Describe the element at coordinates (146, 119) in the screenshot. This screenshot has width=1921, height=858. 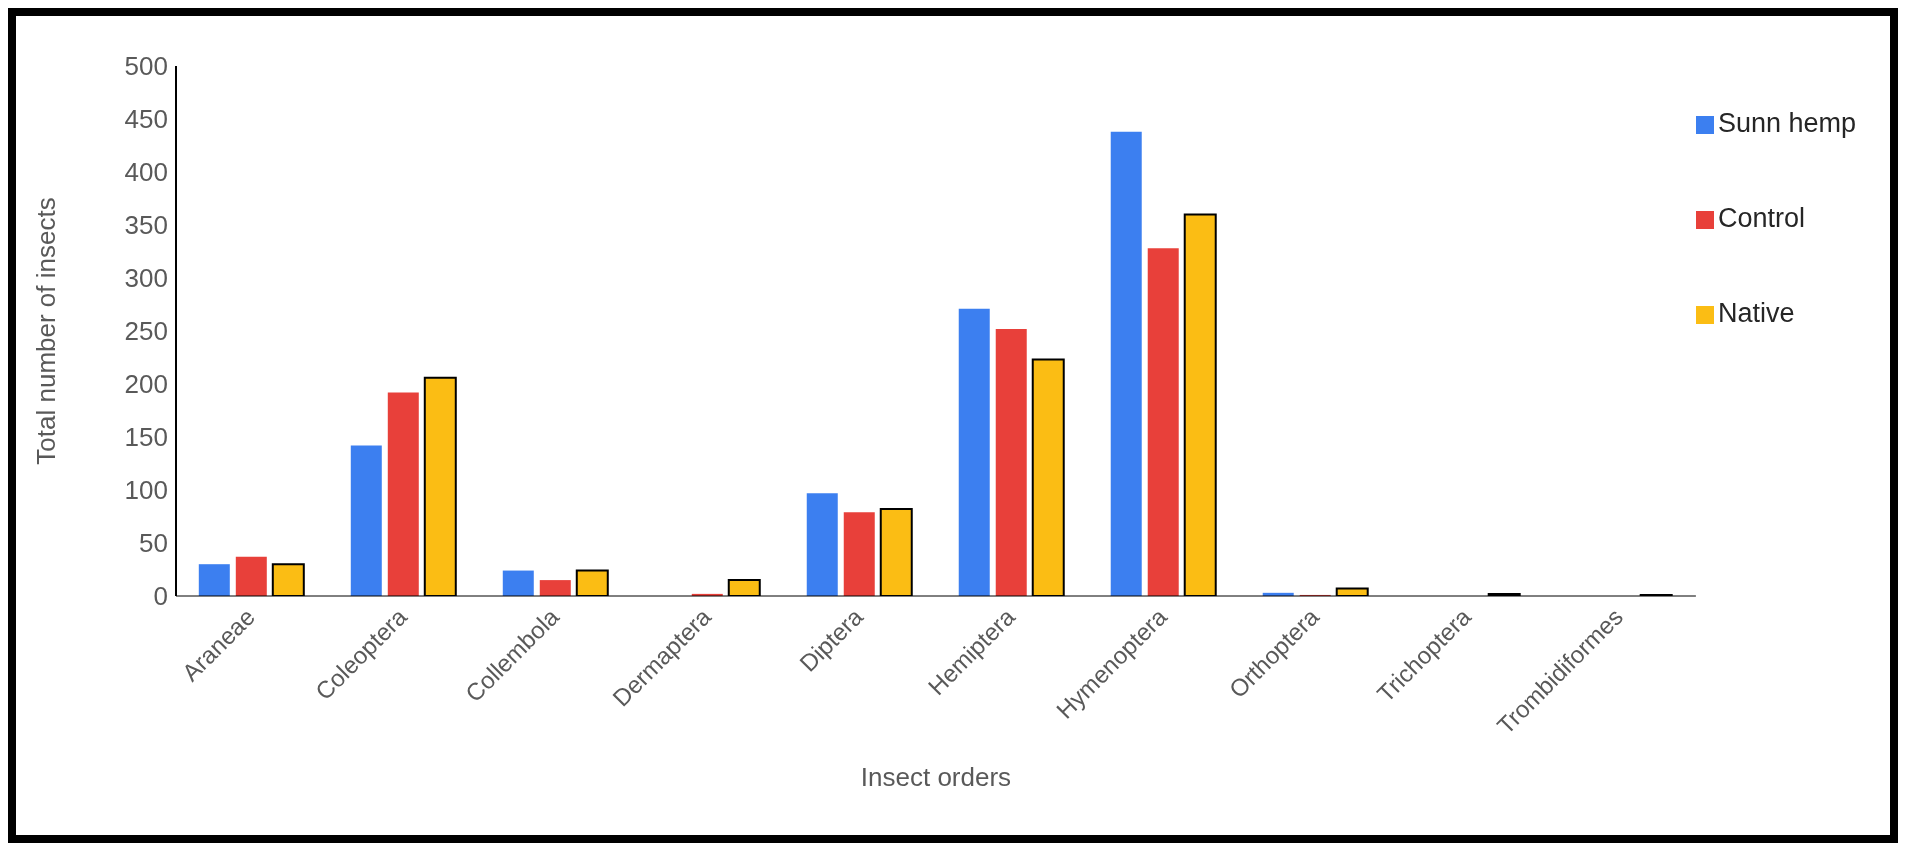
I see `y-tick-label: 450` at that location.